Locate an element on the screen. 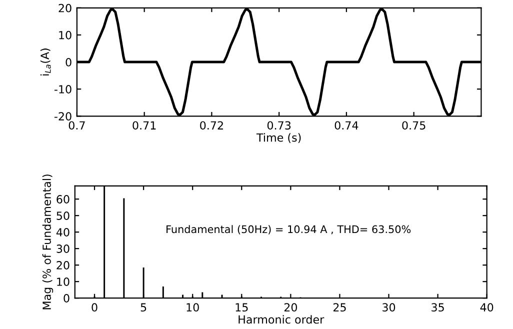  x-tick-label: 5 is located at coordinates (143, 307).